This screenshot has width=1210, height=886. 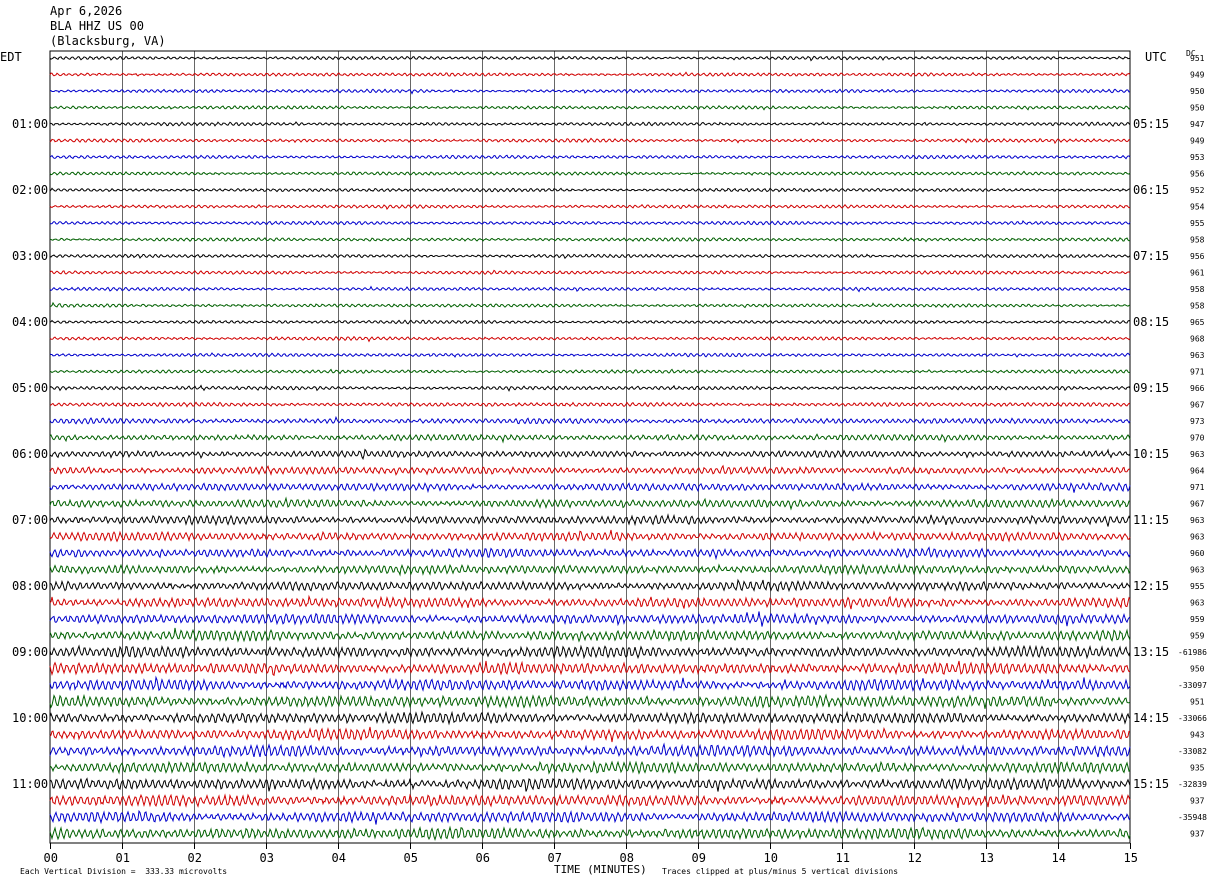 What do you see at coordinates (1151, 652) in the screenshot?
I see `right-hour-label: 13:15` at bounding box center [1151, 652].